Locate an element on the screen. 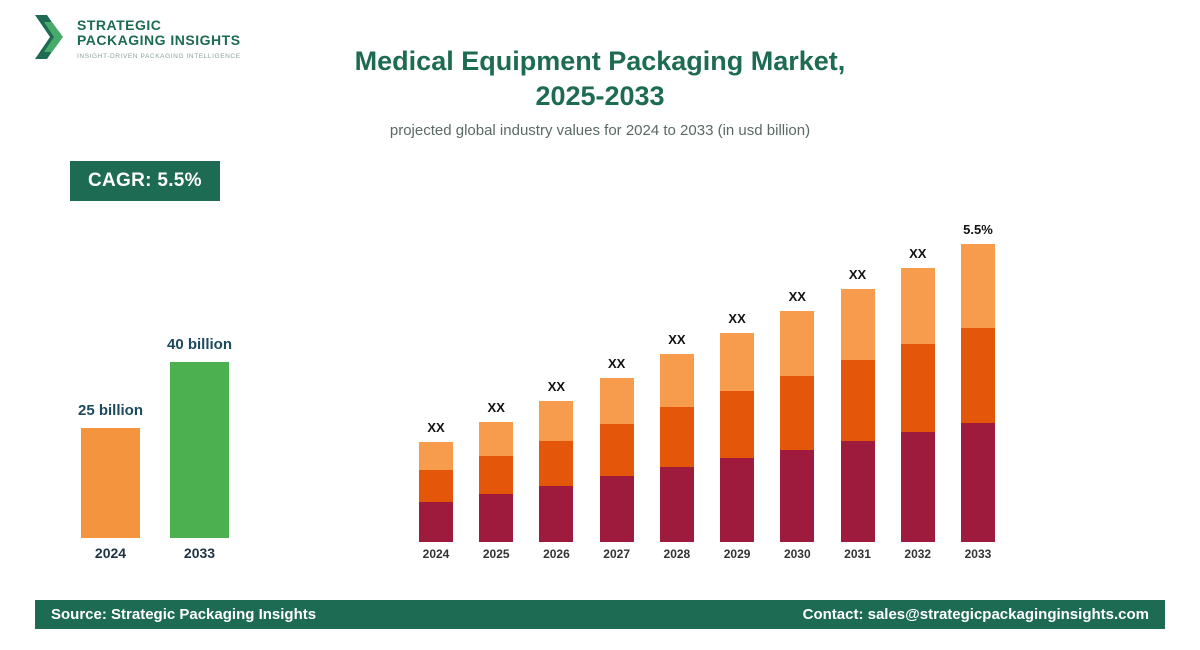  stacked-bar-group: XX 2032 is located at coordinates (917, 403).